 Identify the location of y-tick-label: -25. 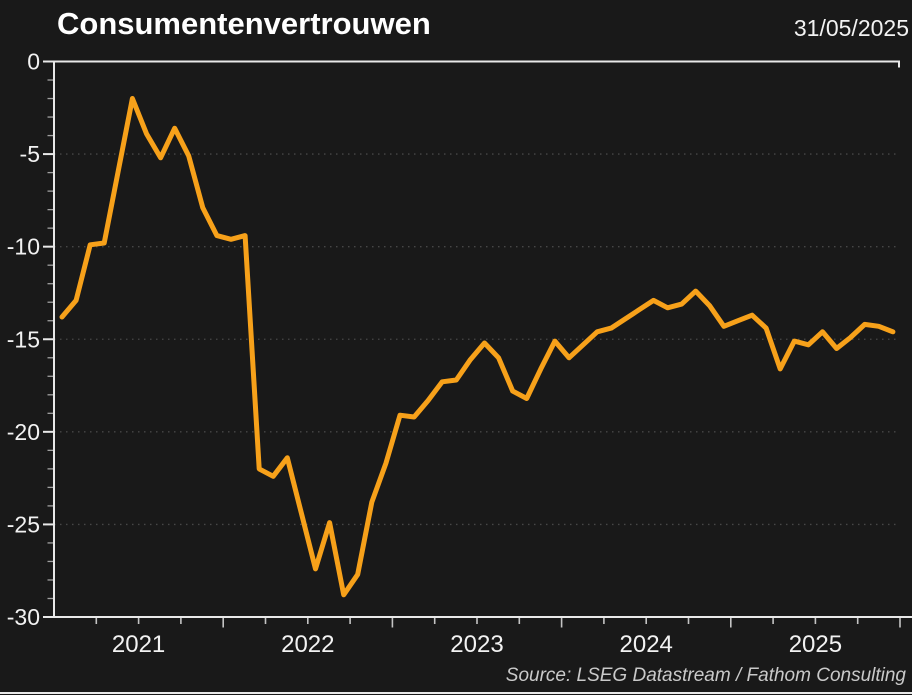
(23, 524).